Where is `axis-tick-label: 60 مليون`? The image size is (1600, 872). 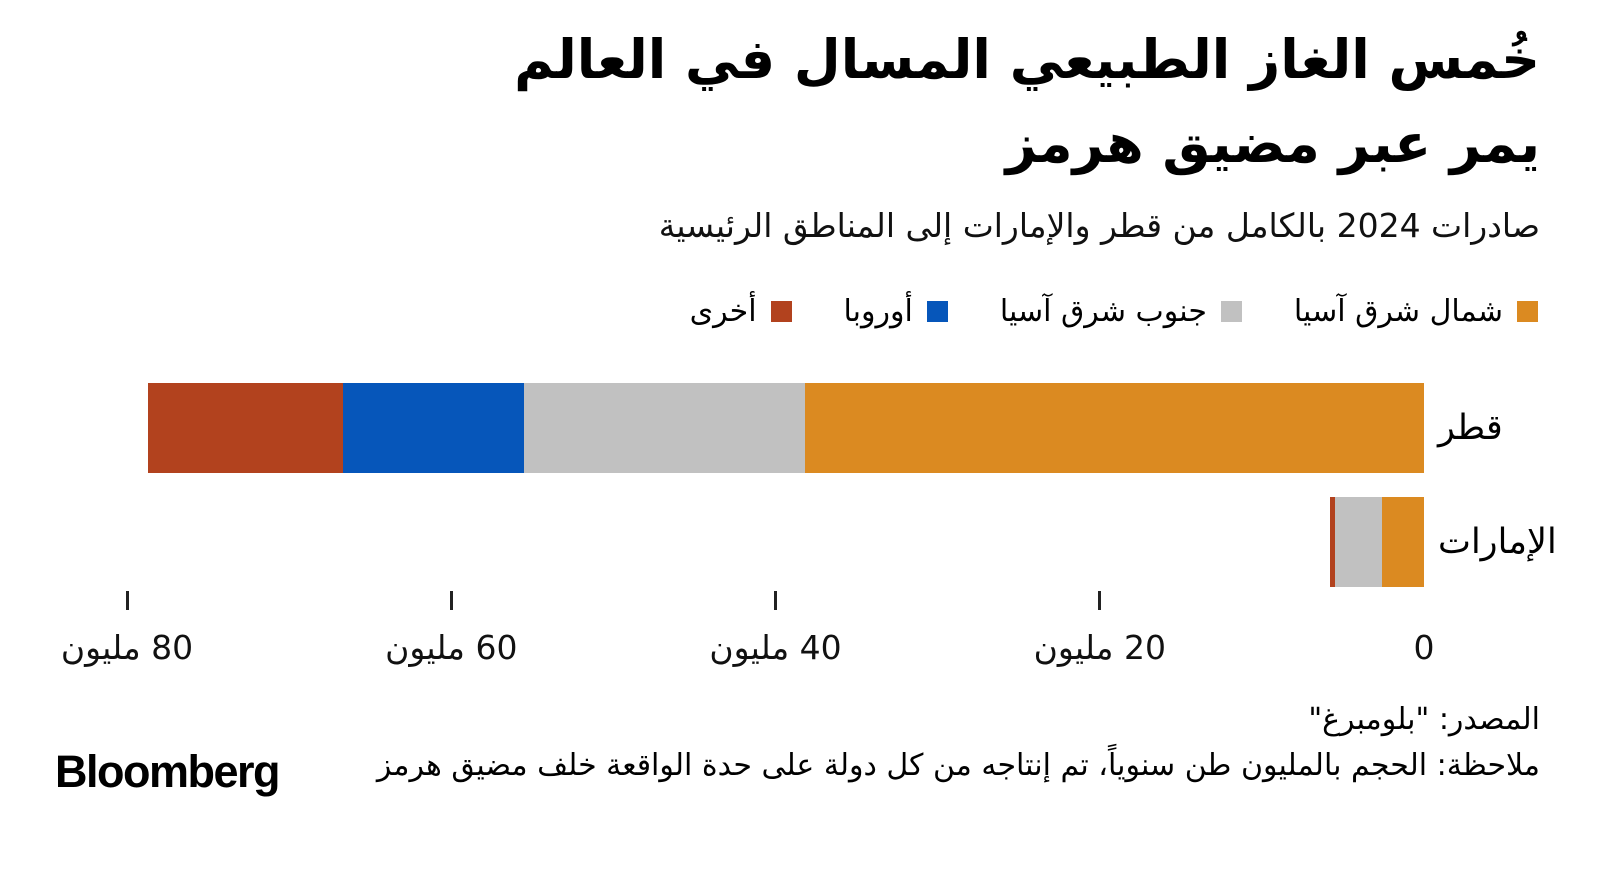
axis-tick-label: 60 مليون is located at coordinates (451, 647).